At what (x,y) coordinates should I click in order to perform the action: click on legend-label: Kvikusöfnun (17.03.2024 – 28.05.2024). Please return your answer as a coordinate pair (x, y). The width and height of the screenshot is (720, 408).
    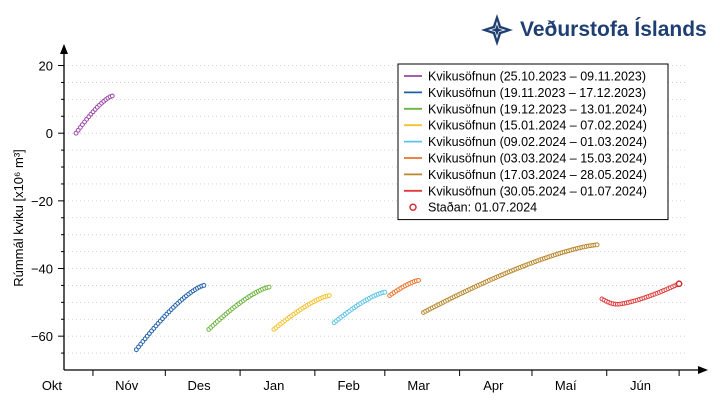
    Looking at the image, I should click on (537, 175).